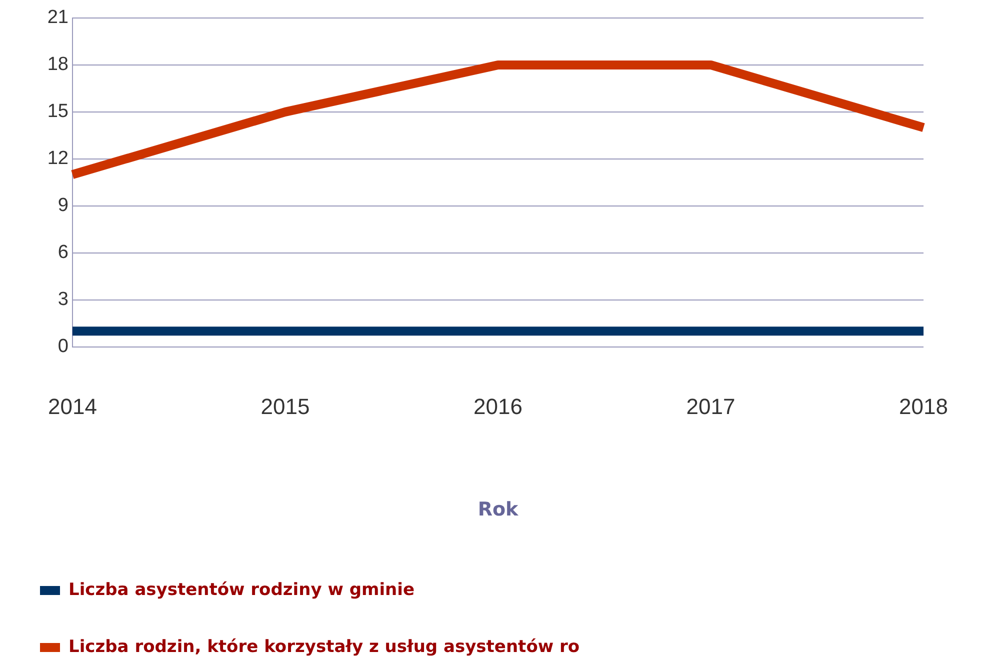 Image resolution: width=996 pixels, height=666 pixels. What do you see at coordinates (57, 159) in the screenshot?
I see `y-tick-label: 12` at bounding box center [57, 159].